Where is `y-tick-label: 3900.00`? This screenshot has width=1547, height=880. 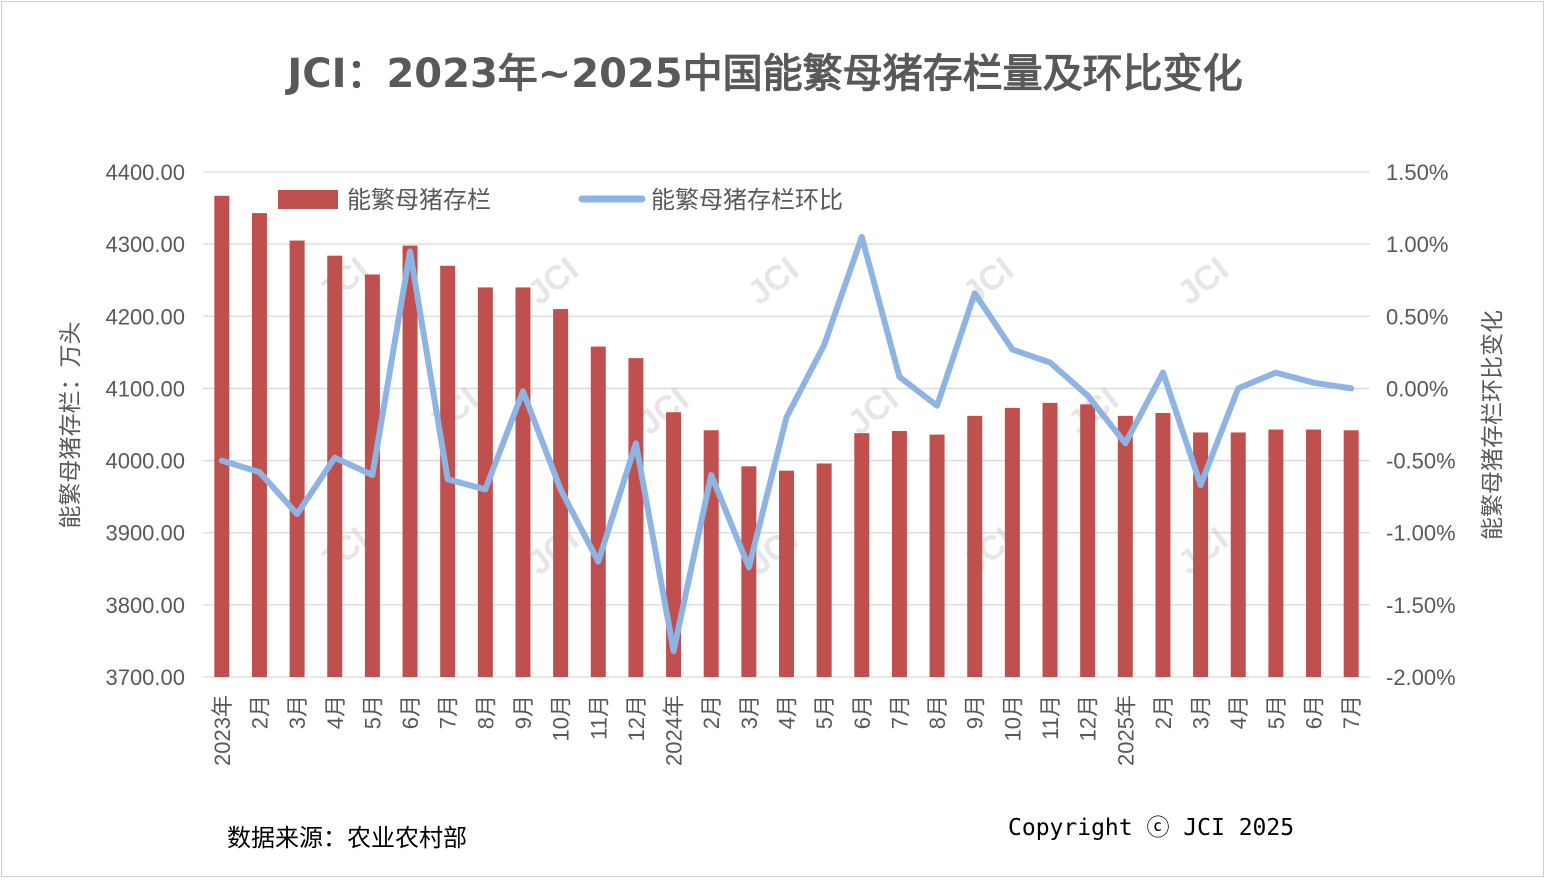
y-tick-label: 3900.00 is located at coordinates (145, 533).